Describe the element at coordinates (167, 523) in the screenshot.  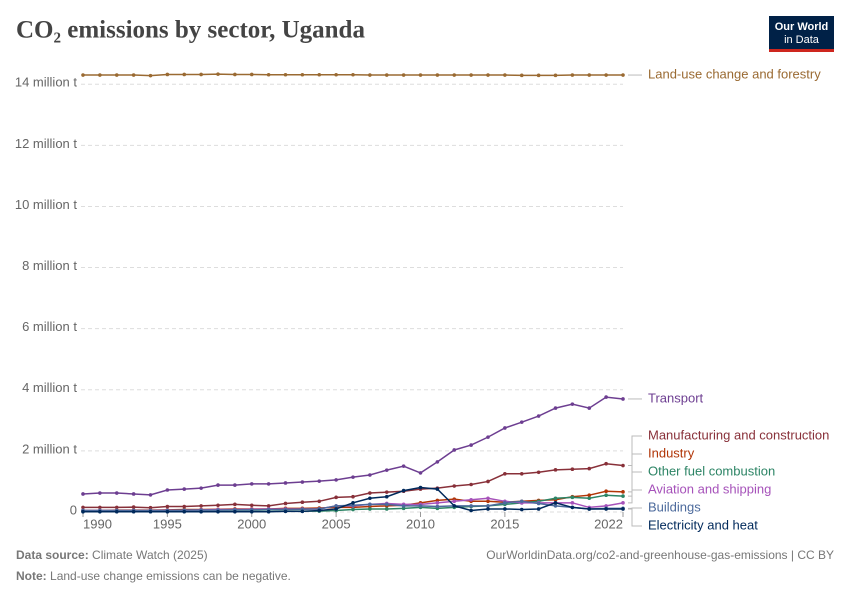
I see `x-tick-label: 1995` at that location.